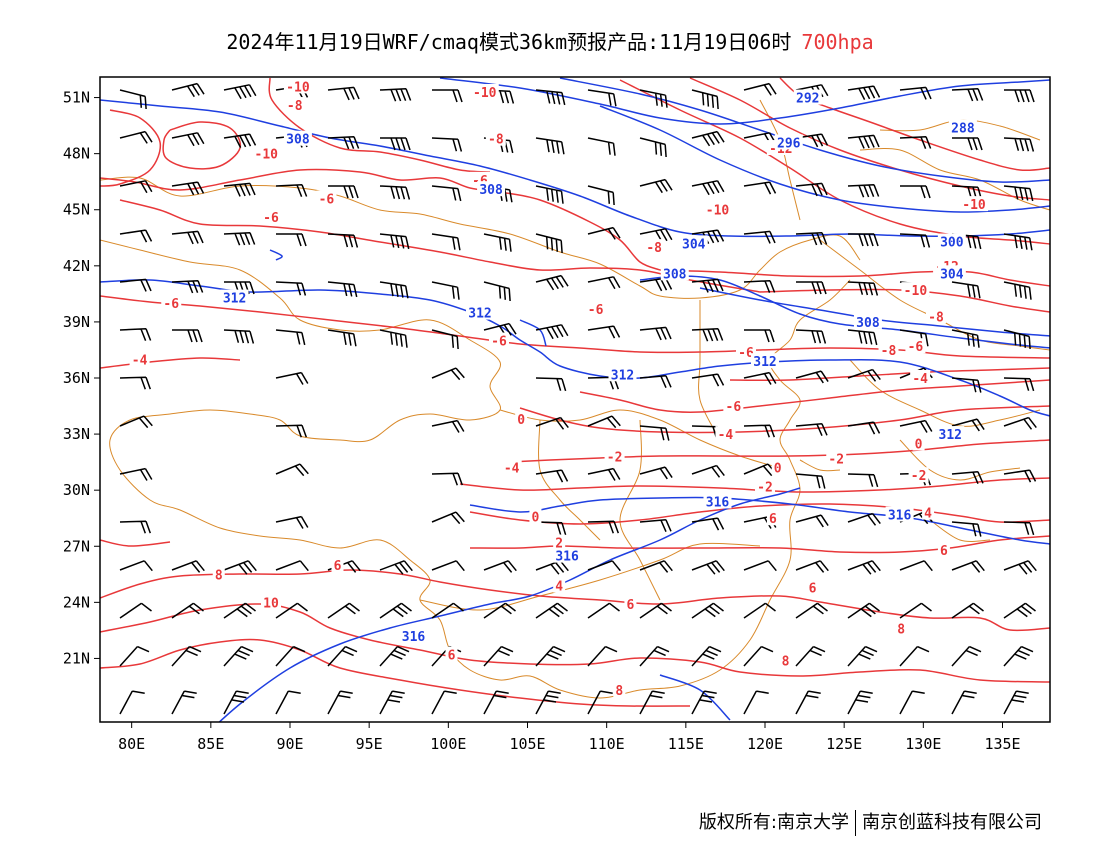  I want to click on temperature-label: -8, so click(654, 248).